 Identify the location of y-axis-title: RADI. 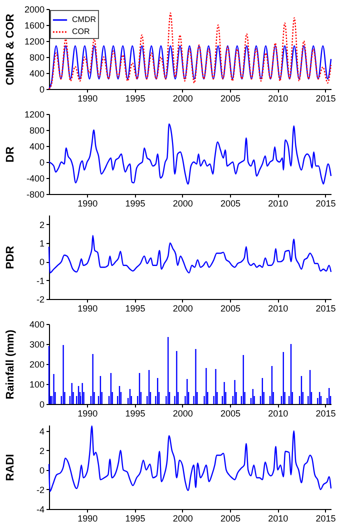
(10, 467).